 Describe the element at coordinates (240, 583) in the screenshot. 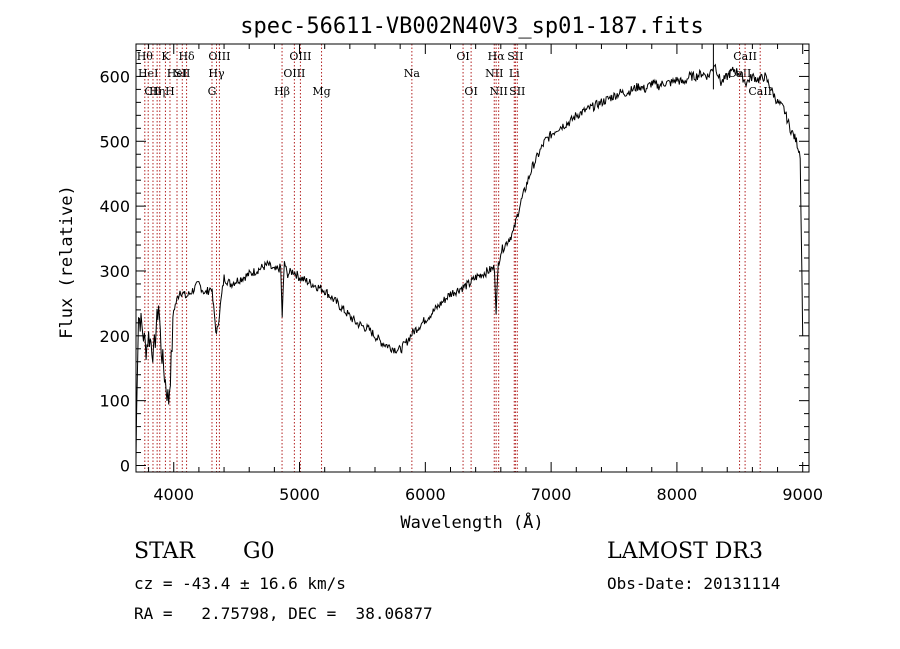

I see `redshift-value: cz = -43.4 ± 16.6 km/s` at that location.